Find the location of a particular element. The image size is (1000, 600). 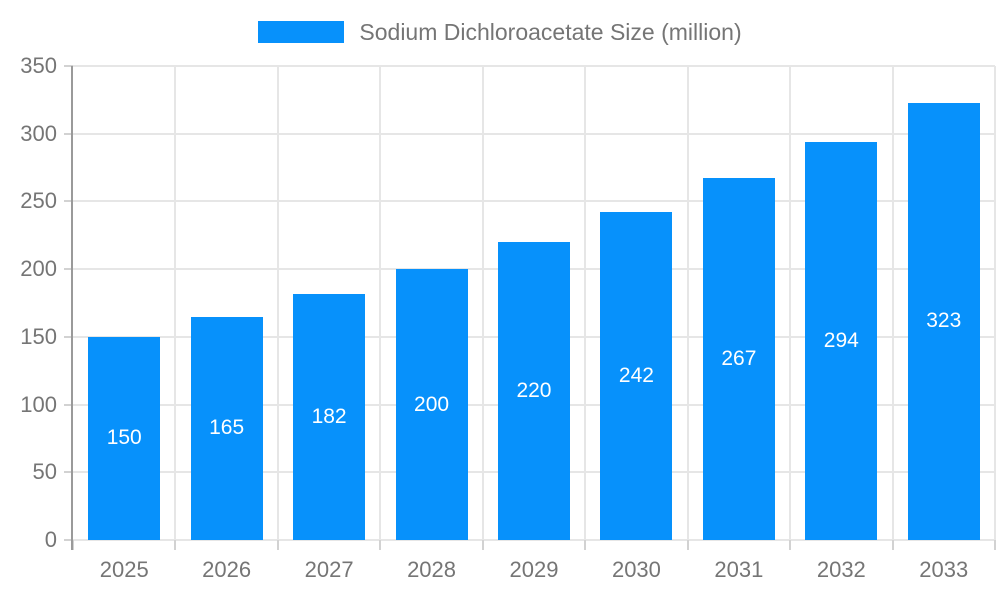

bar-value-label: 165 is located at coordinates (227, 428).